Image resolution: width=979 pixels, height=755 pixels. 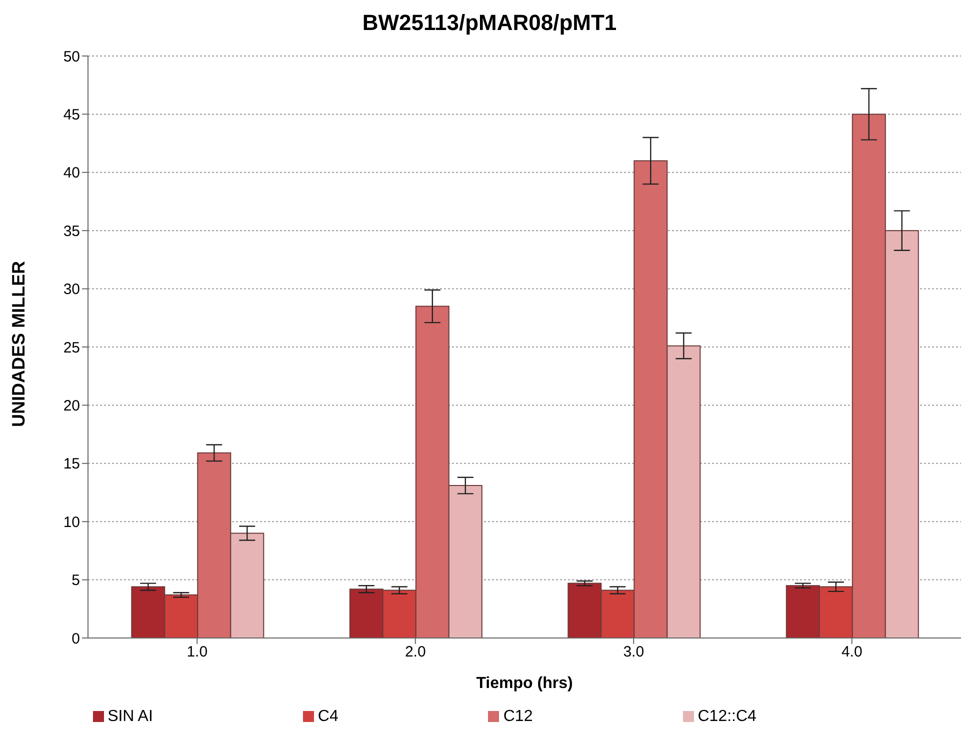 What do you see at coordinates (71, 347) in the screenshot?
I see `y-tick-label: 25` at bounding box center [71, 347].